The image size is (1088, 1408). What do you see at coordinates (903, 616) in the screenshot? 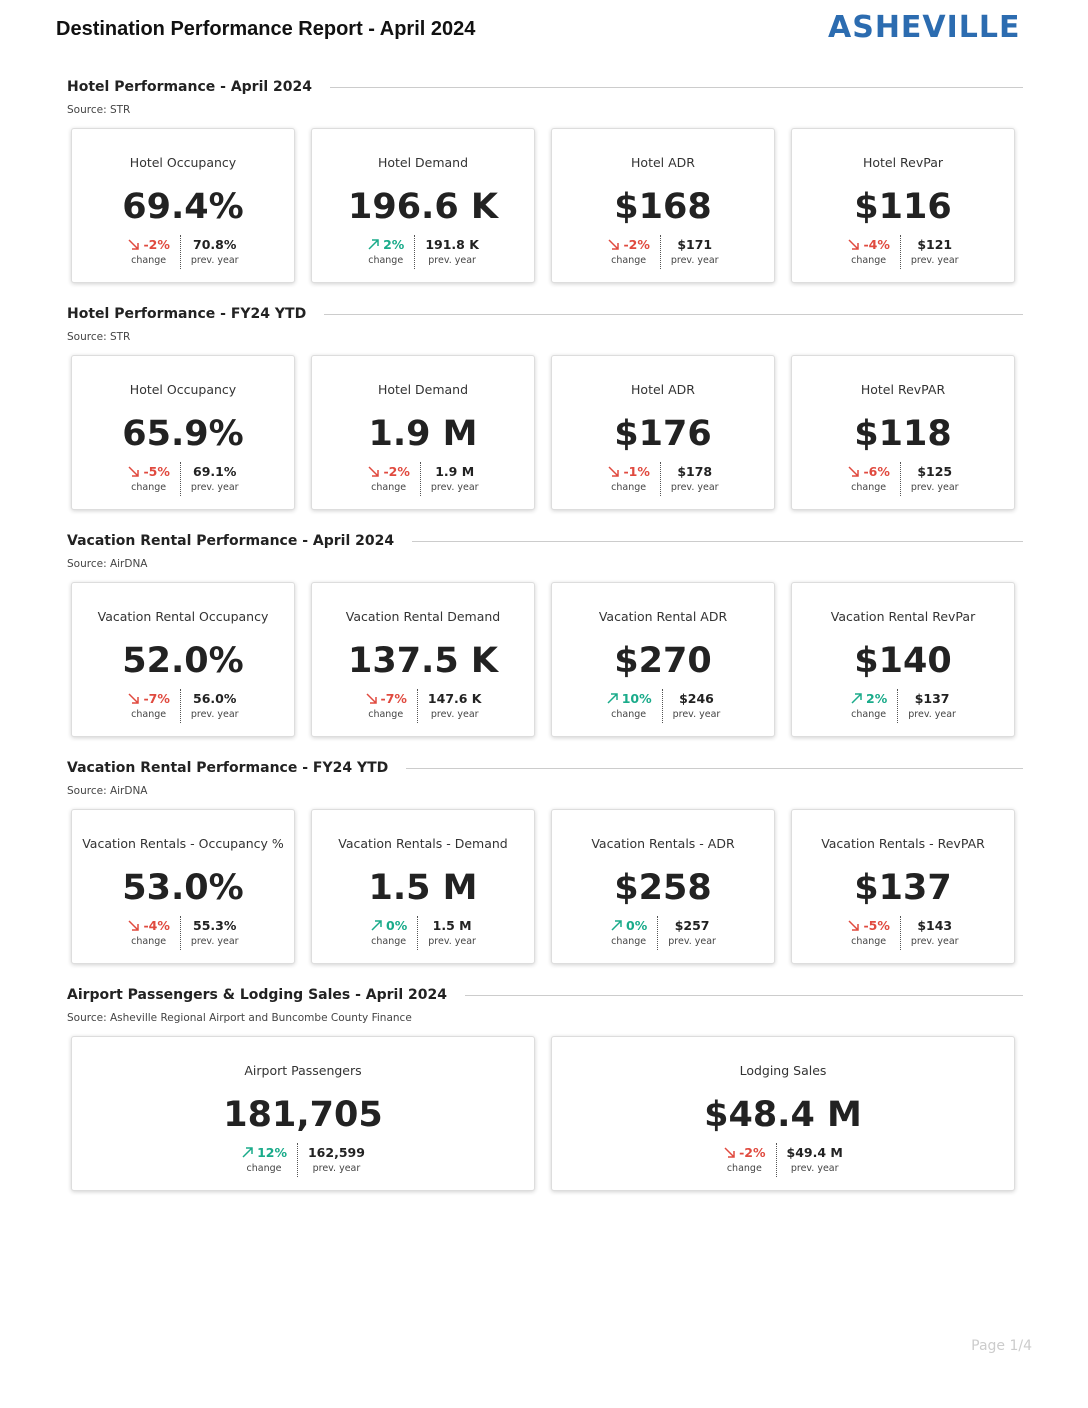
I see `kpi-label: Vacation Rental RevPar` at bounding box center [903, 616].